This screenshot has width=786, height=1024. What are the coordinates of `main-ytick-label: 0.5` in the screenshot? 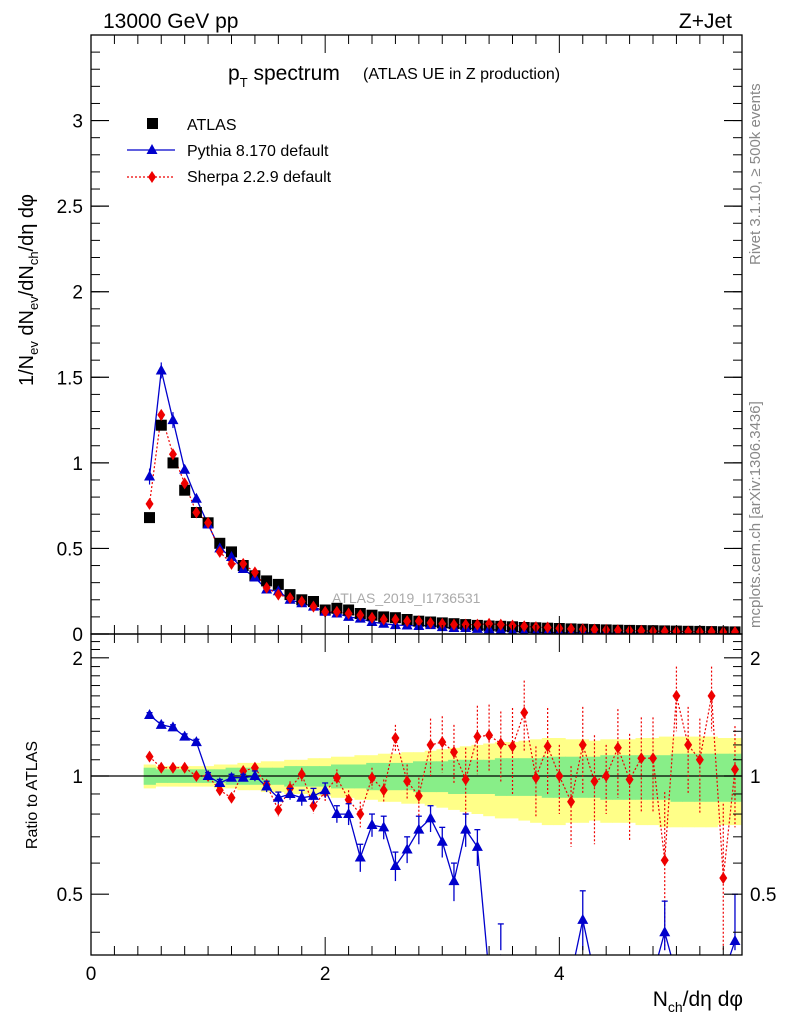 It's located at (70, 549).